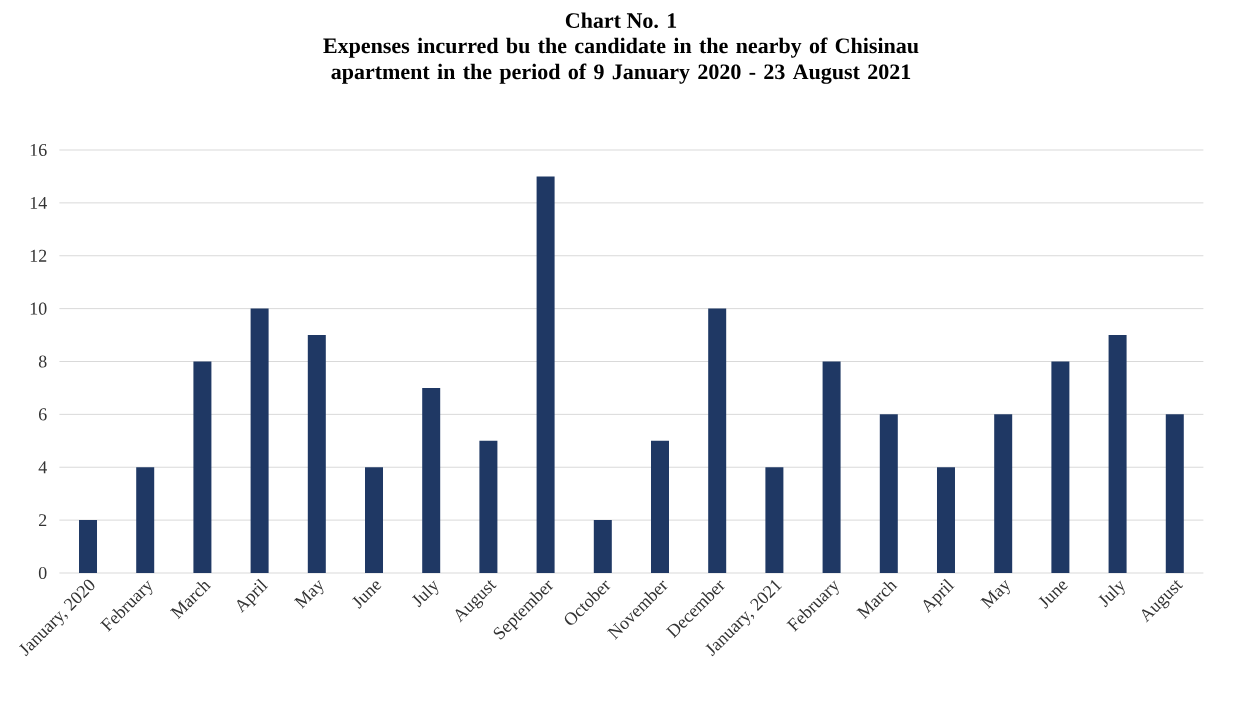 This screenshot has height=706, width=1242. I want to click on y-tick-label: 16, so click(38, 150).